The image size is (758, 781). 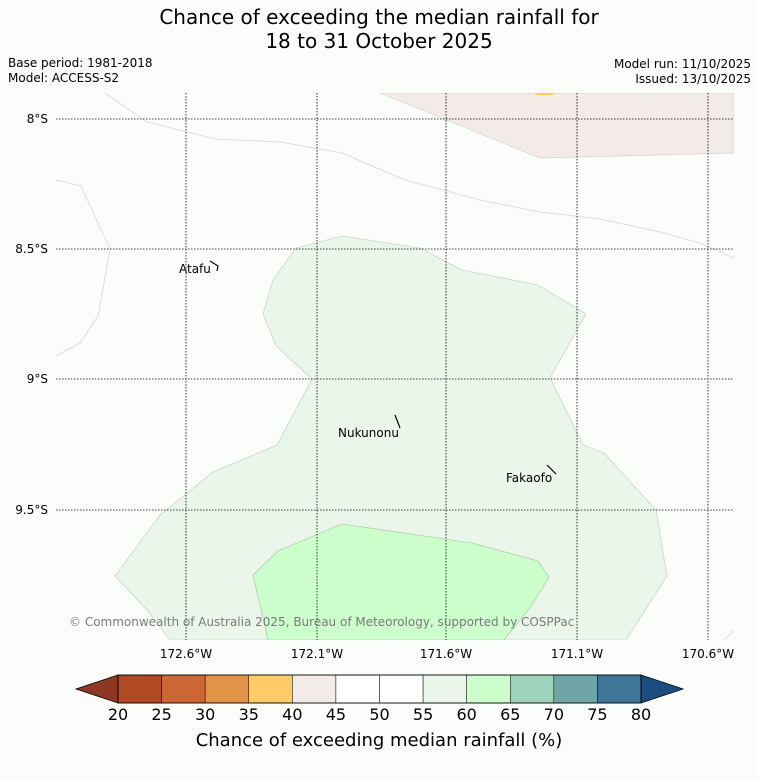 What do you see at coordinates (379, 740) in the screenshot?
I see `colorbar-label: Chance of exceeding median rainfall (%)` at bounding box center [379, 740].